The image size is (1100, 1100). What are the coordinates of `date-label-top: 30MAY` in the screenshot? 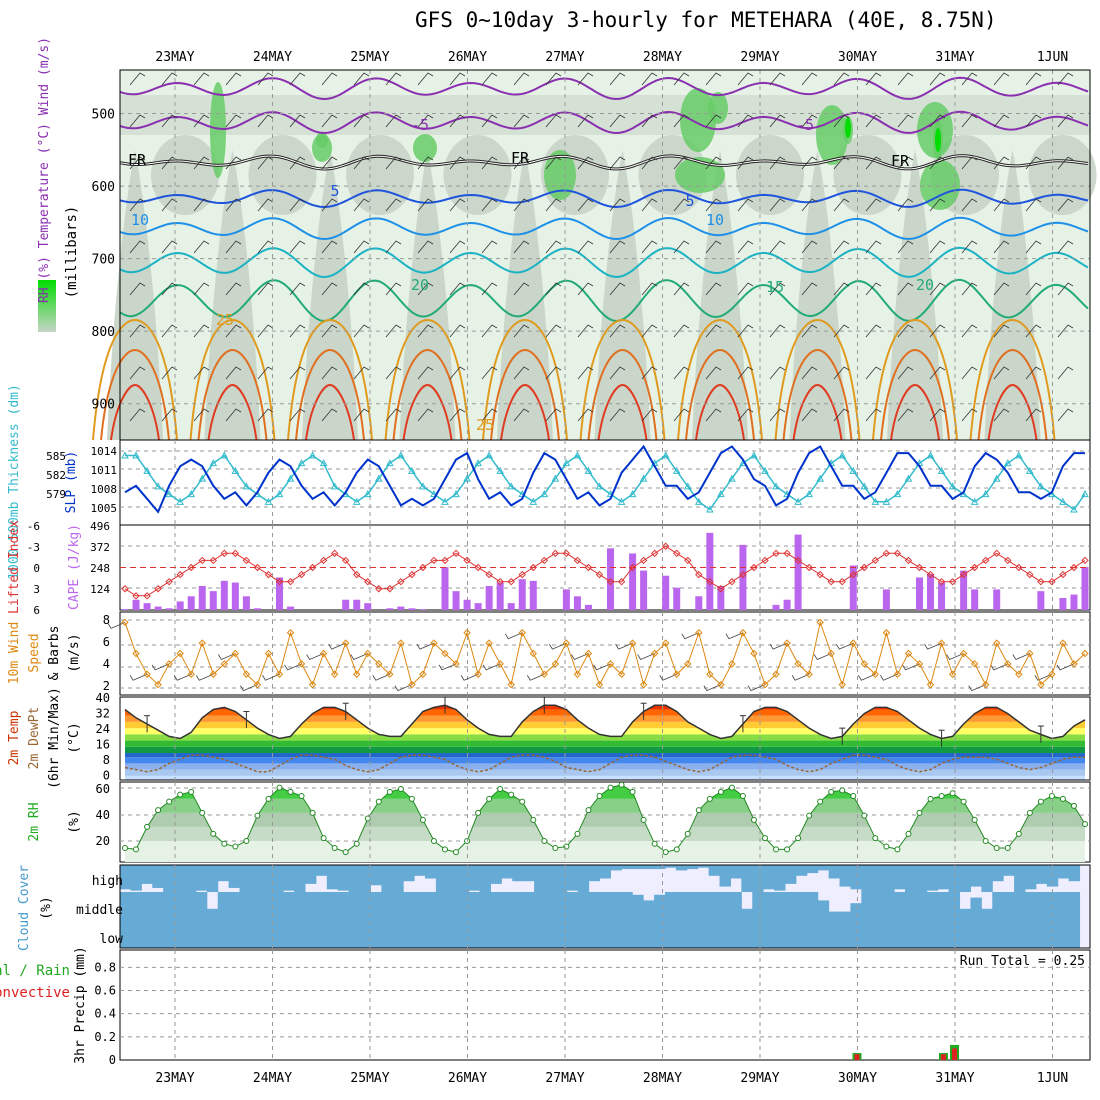 It's located at (857, 57).